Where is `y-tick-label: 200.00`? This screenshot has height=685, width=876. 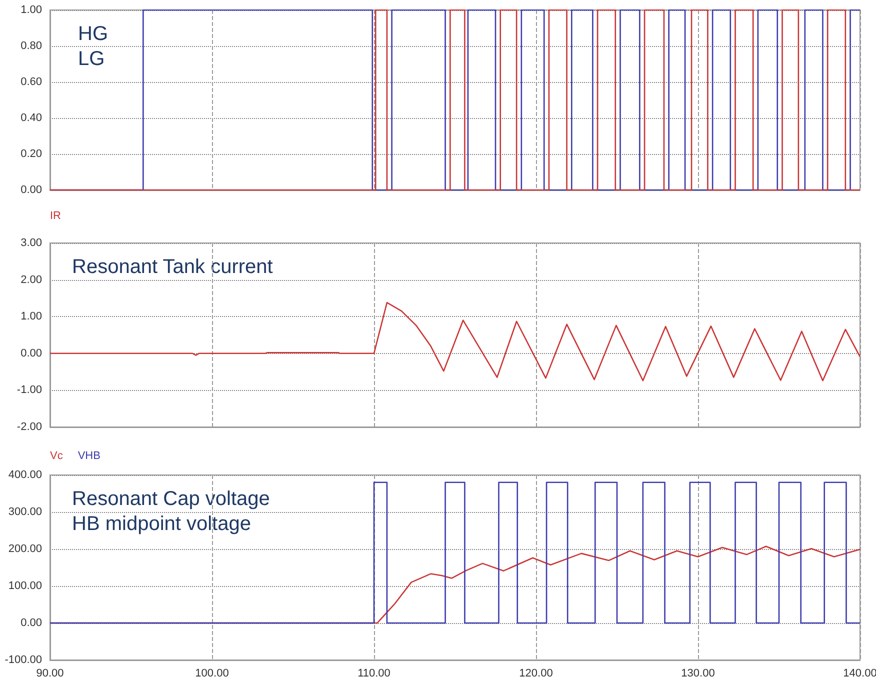 y-tick-label: 200.00 is located at coordinates (25, 549).